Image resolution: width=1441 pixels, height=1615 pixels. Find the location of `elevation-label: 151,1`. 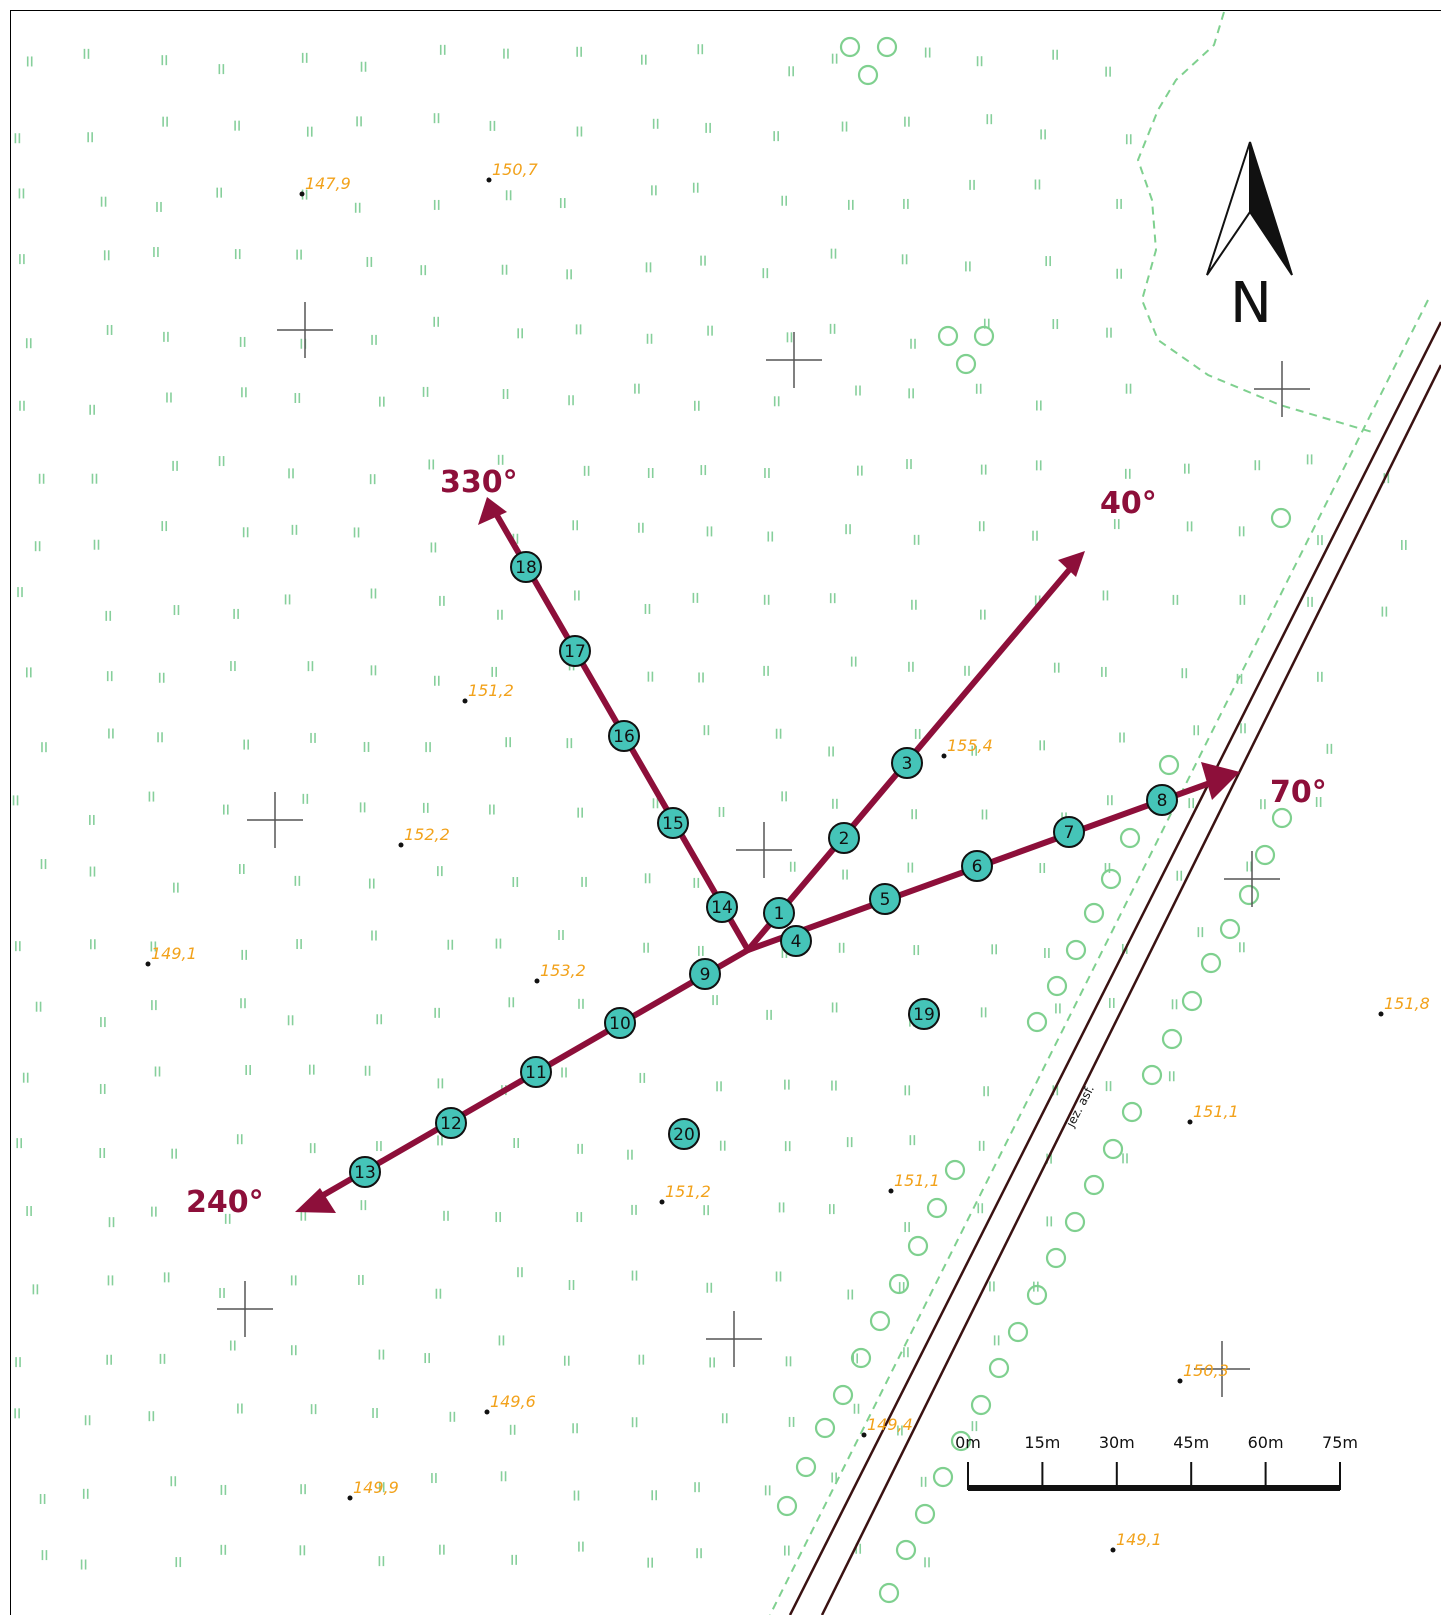

elevation-label: 151,1 is located at coordinates (1216, 1111).